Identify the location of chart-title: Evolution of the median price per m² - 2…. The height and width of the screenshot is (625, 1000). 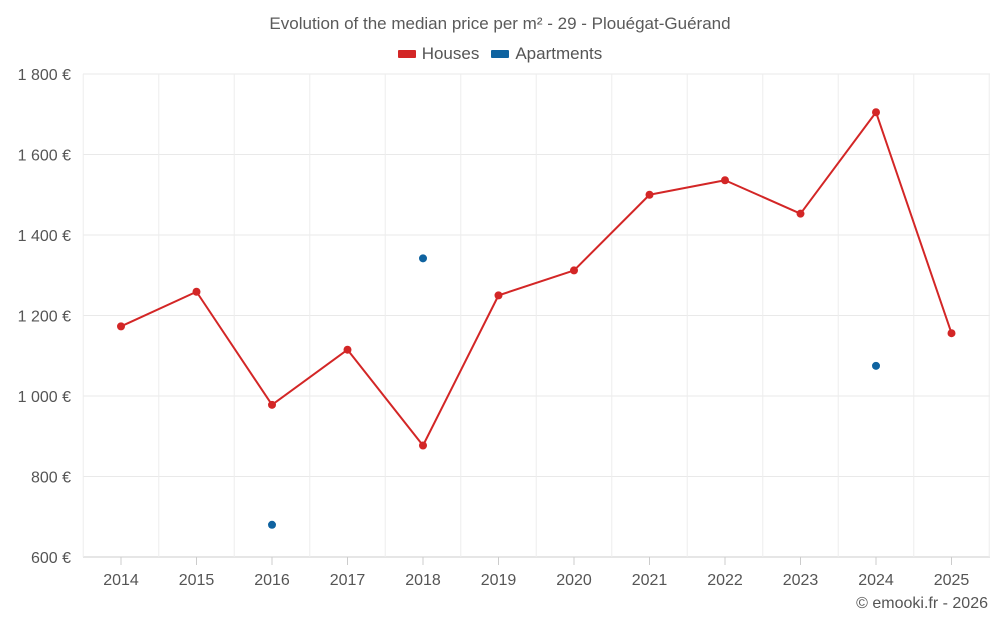
(500, 23).